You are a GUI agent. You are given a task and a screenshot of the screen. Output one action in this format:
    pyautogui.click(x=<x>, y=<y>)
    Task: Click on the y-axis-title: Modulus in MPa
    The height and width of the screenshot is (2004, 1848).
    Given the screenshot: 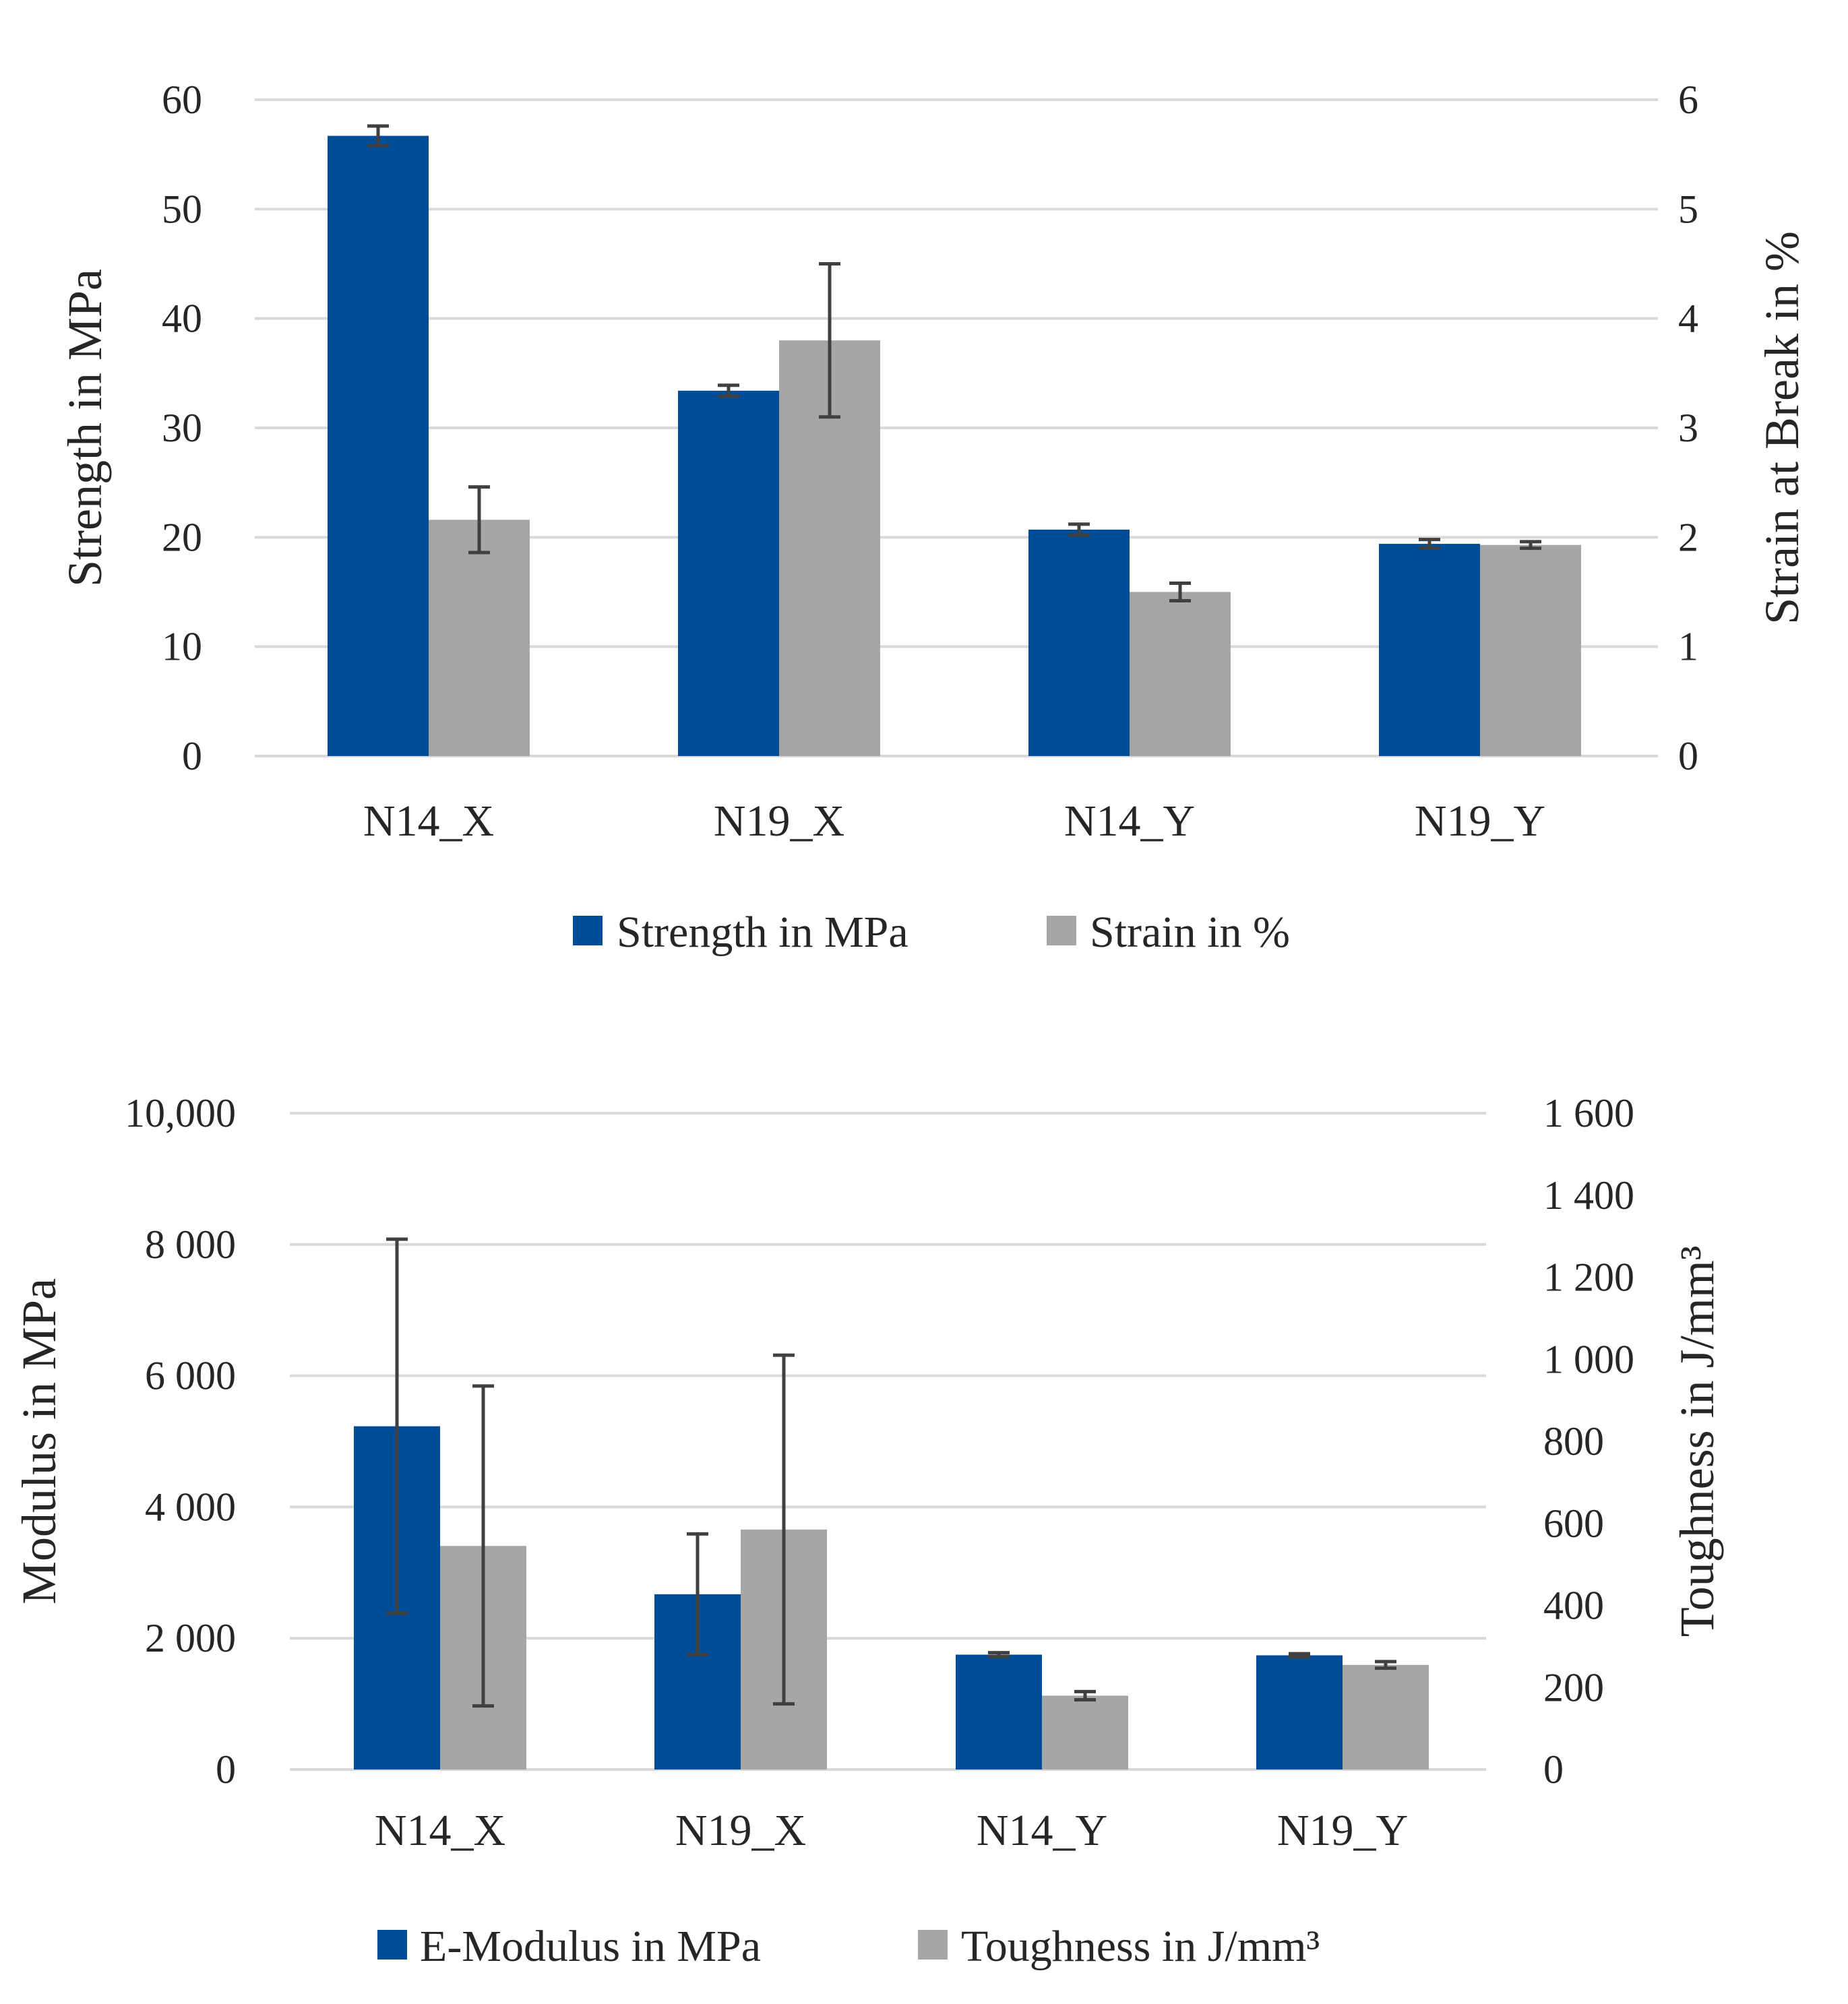 What is the action you would take?
    pyautogui.click(x=39, y=1441)
    